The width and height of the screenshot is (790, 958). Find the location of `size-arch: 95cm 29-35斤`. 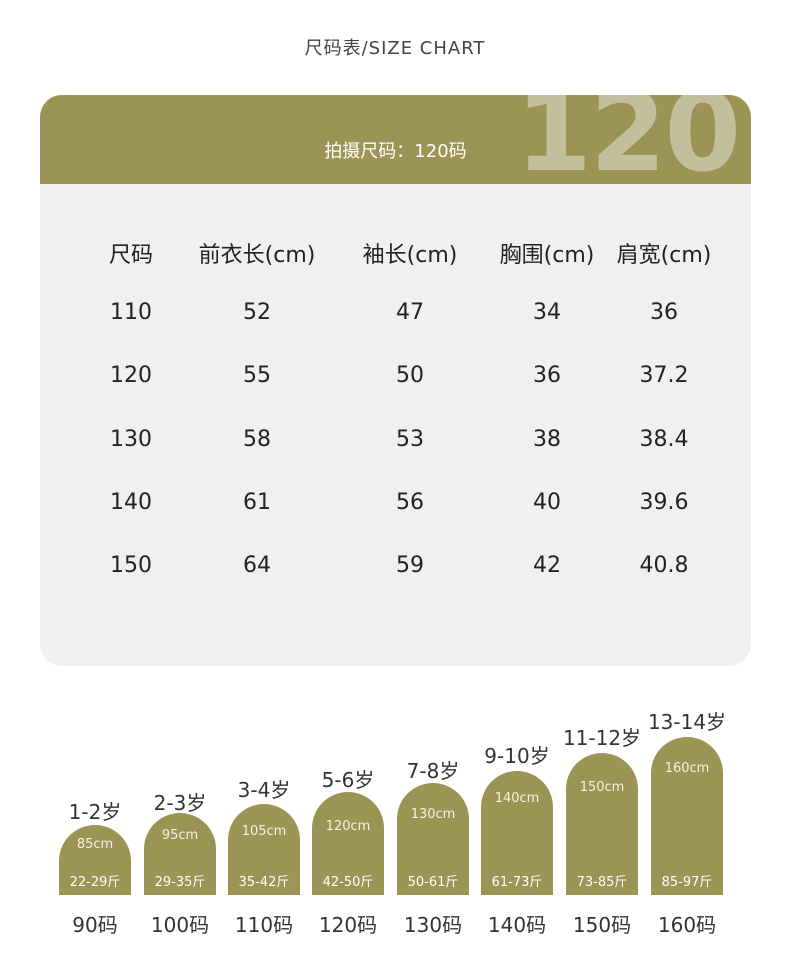

size-arch: 95cm 29-35斤 is located at coordinates (180, 854).